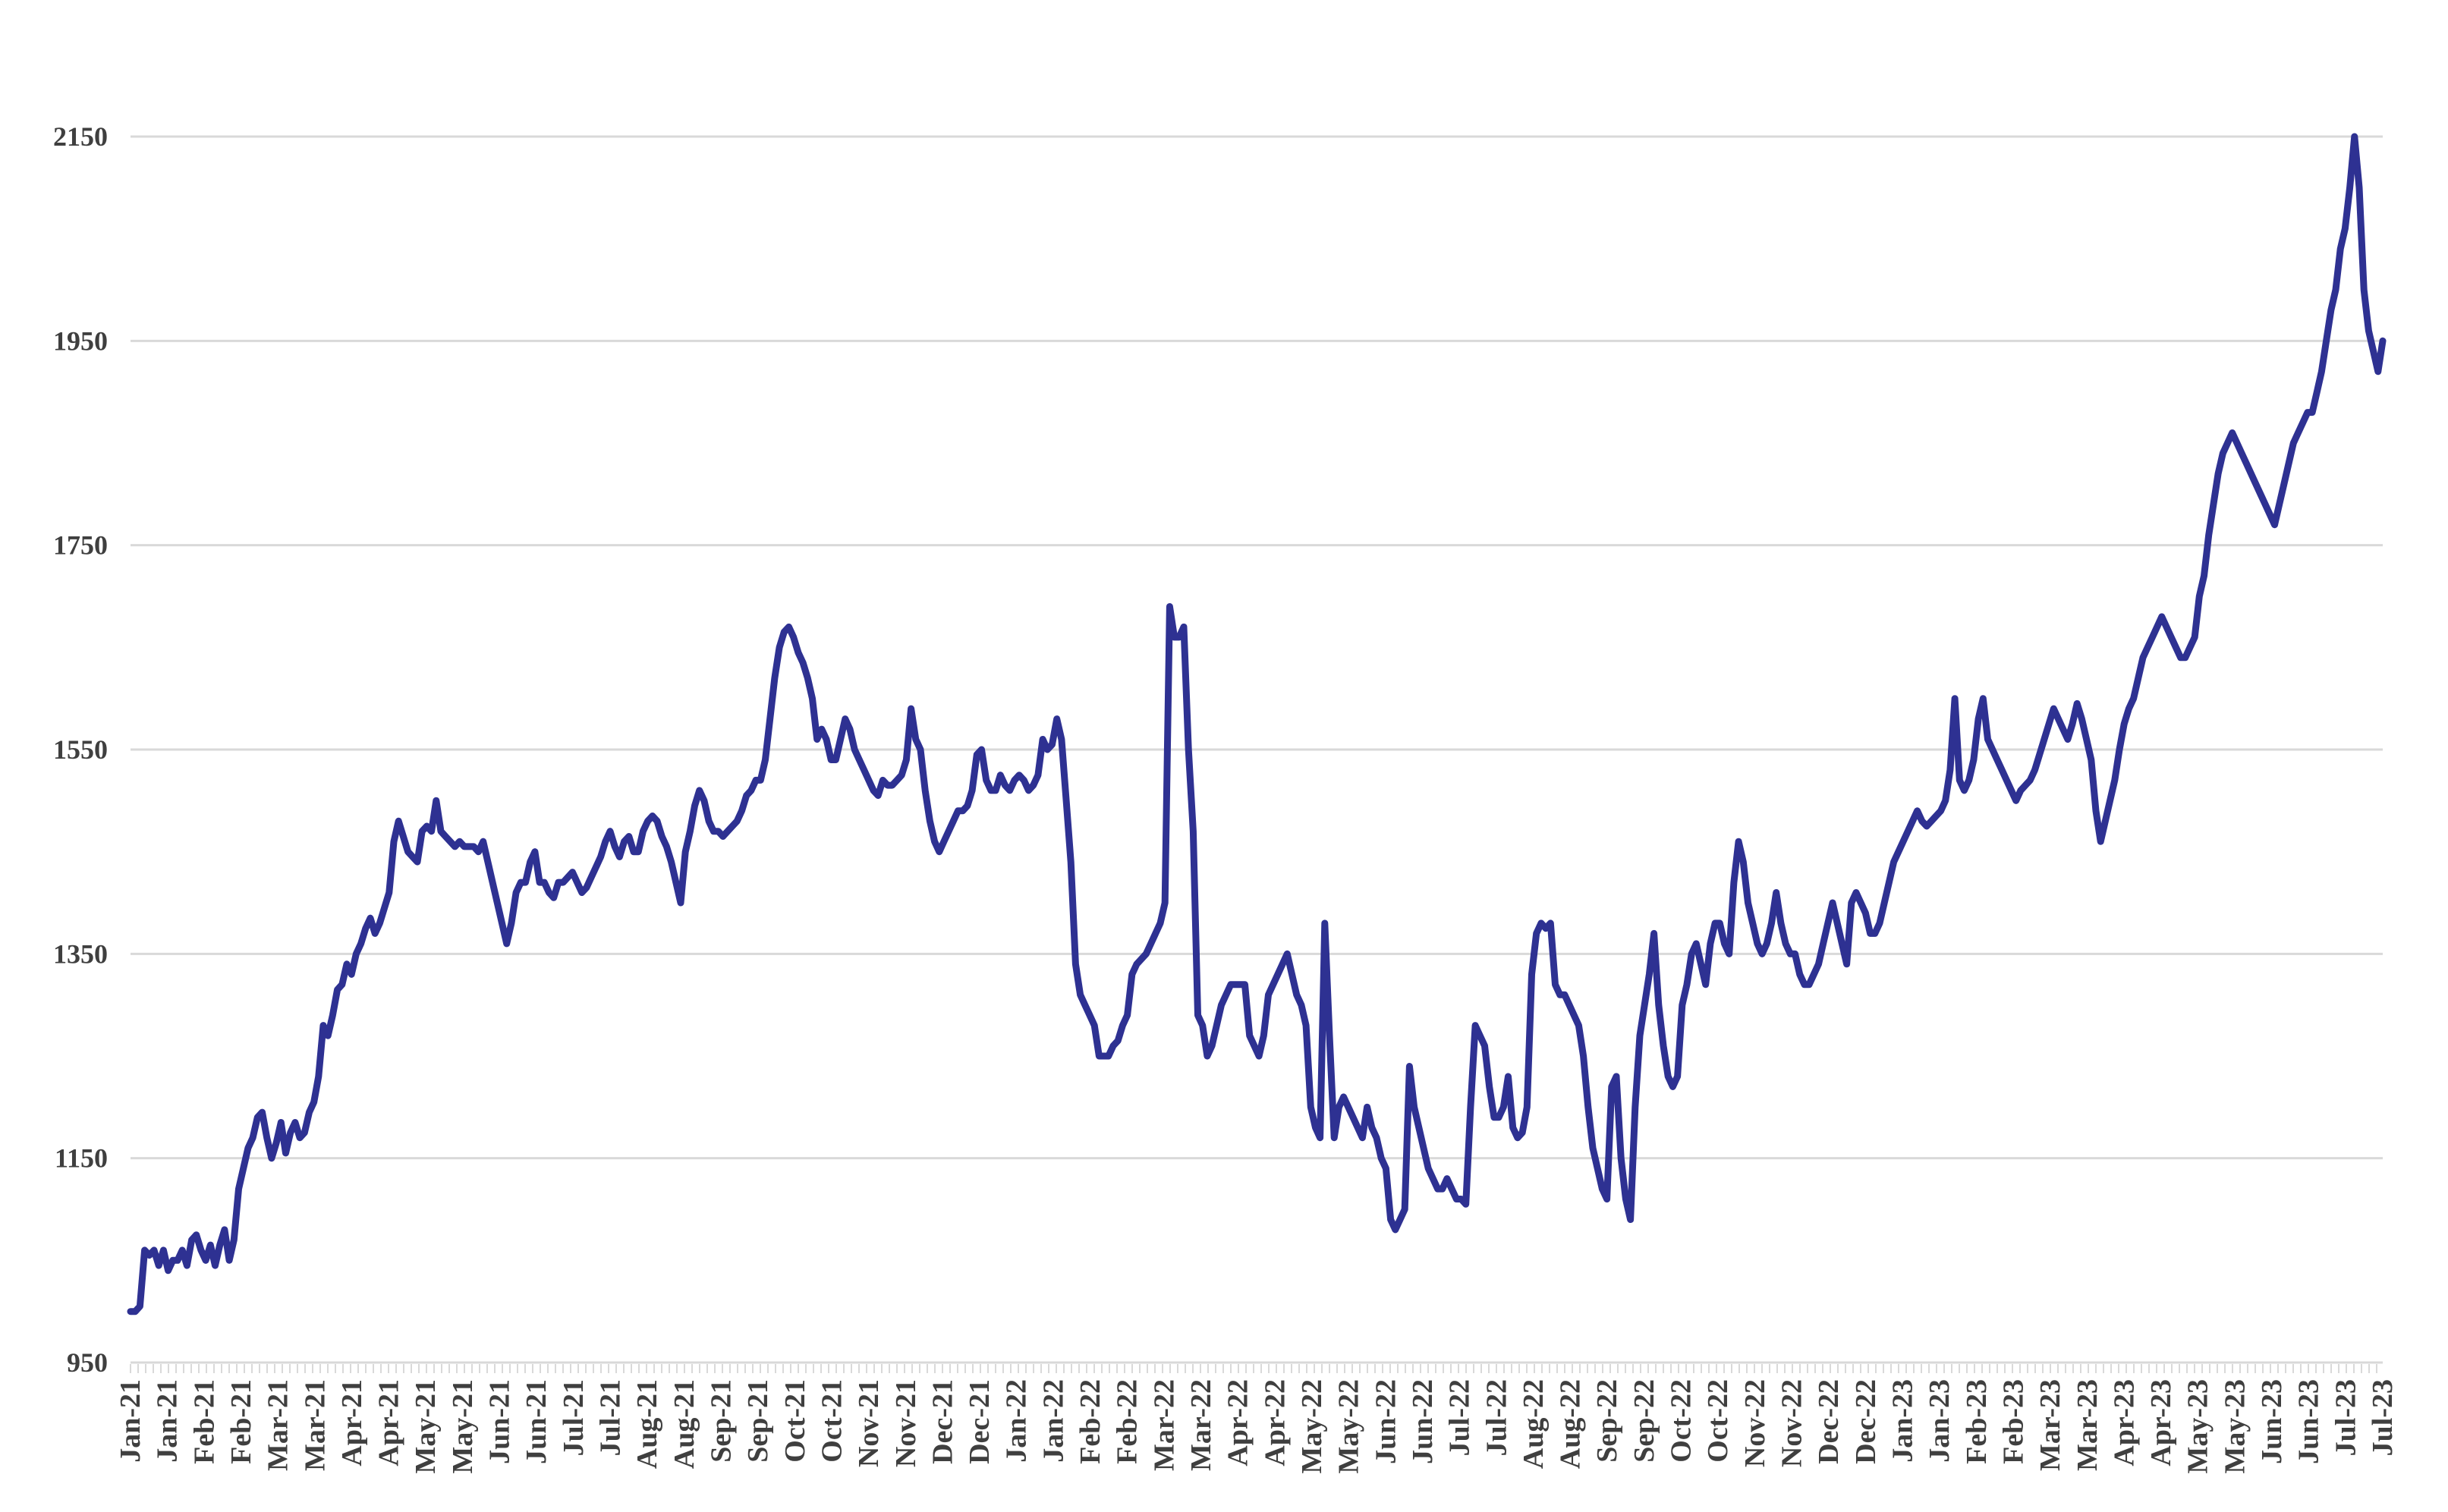 The image size is (2448, 1512). Describe the element at coordinates (87, 1362) in the screenshot. I see `y-tick-label: 950` at that location.